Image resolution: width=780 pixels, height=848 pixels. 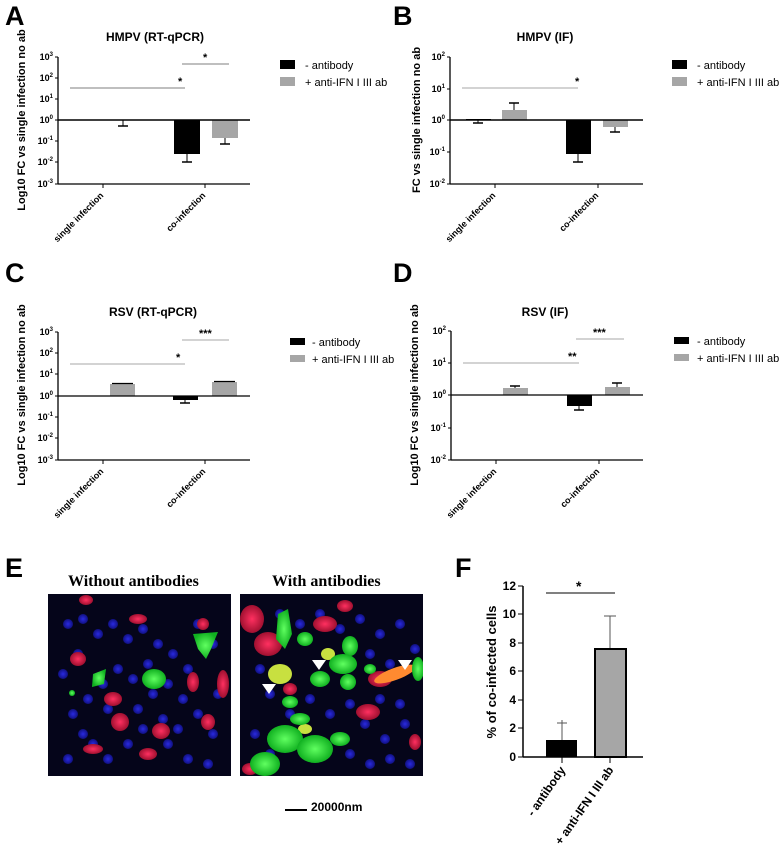 I want to click on panel-letter-f: F, so click(x=463, y=568).